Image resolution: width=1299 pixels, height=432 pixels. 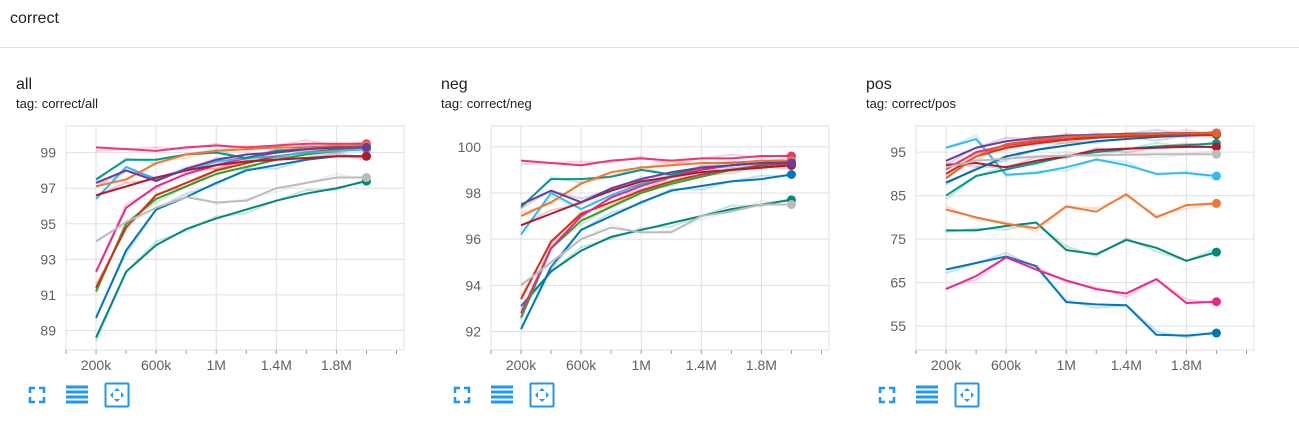 I want to click on y-tick-label: 65, so click(x=898, y=283).